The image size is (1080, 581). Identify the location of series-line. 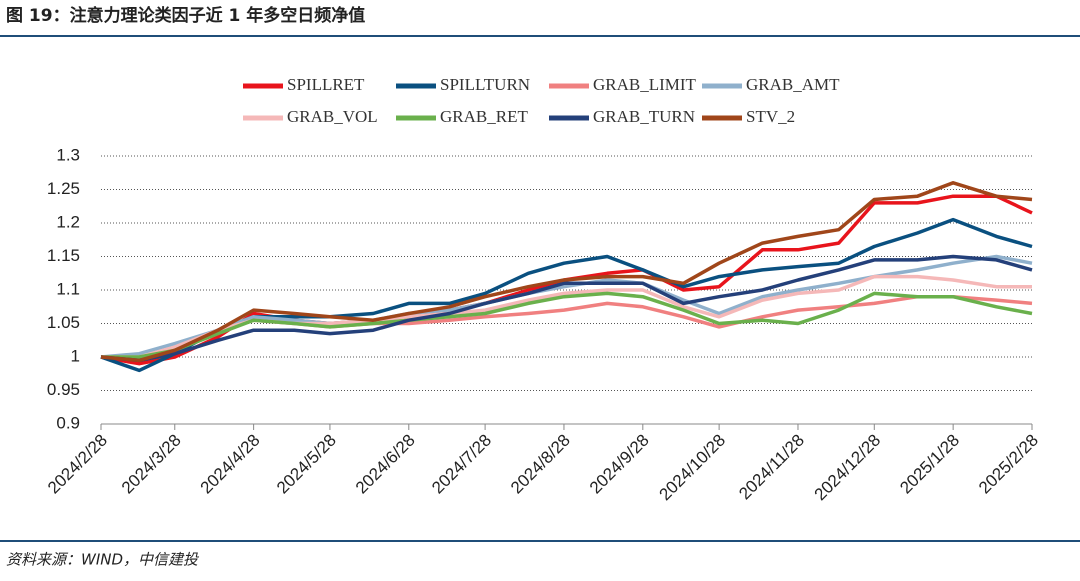
(567, 325).